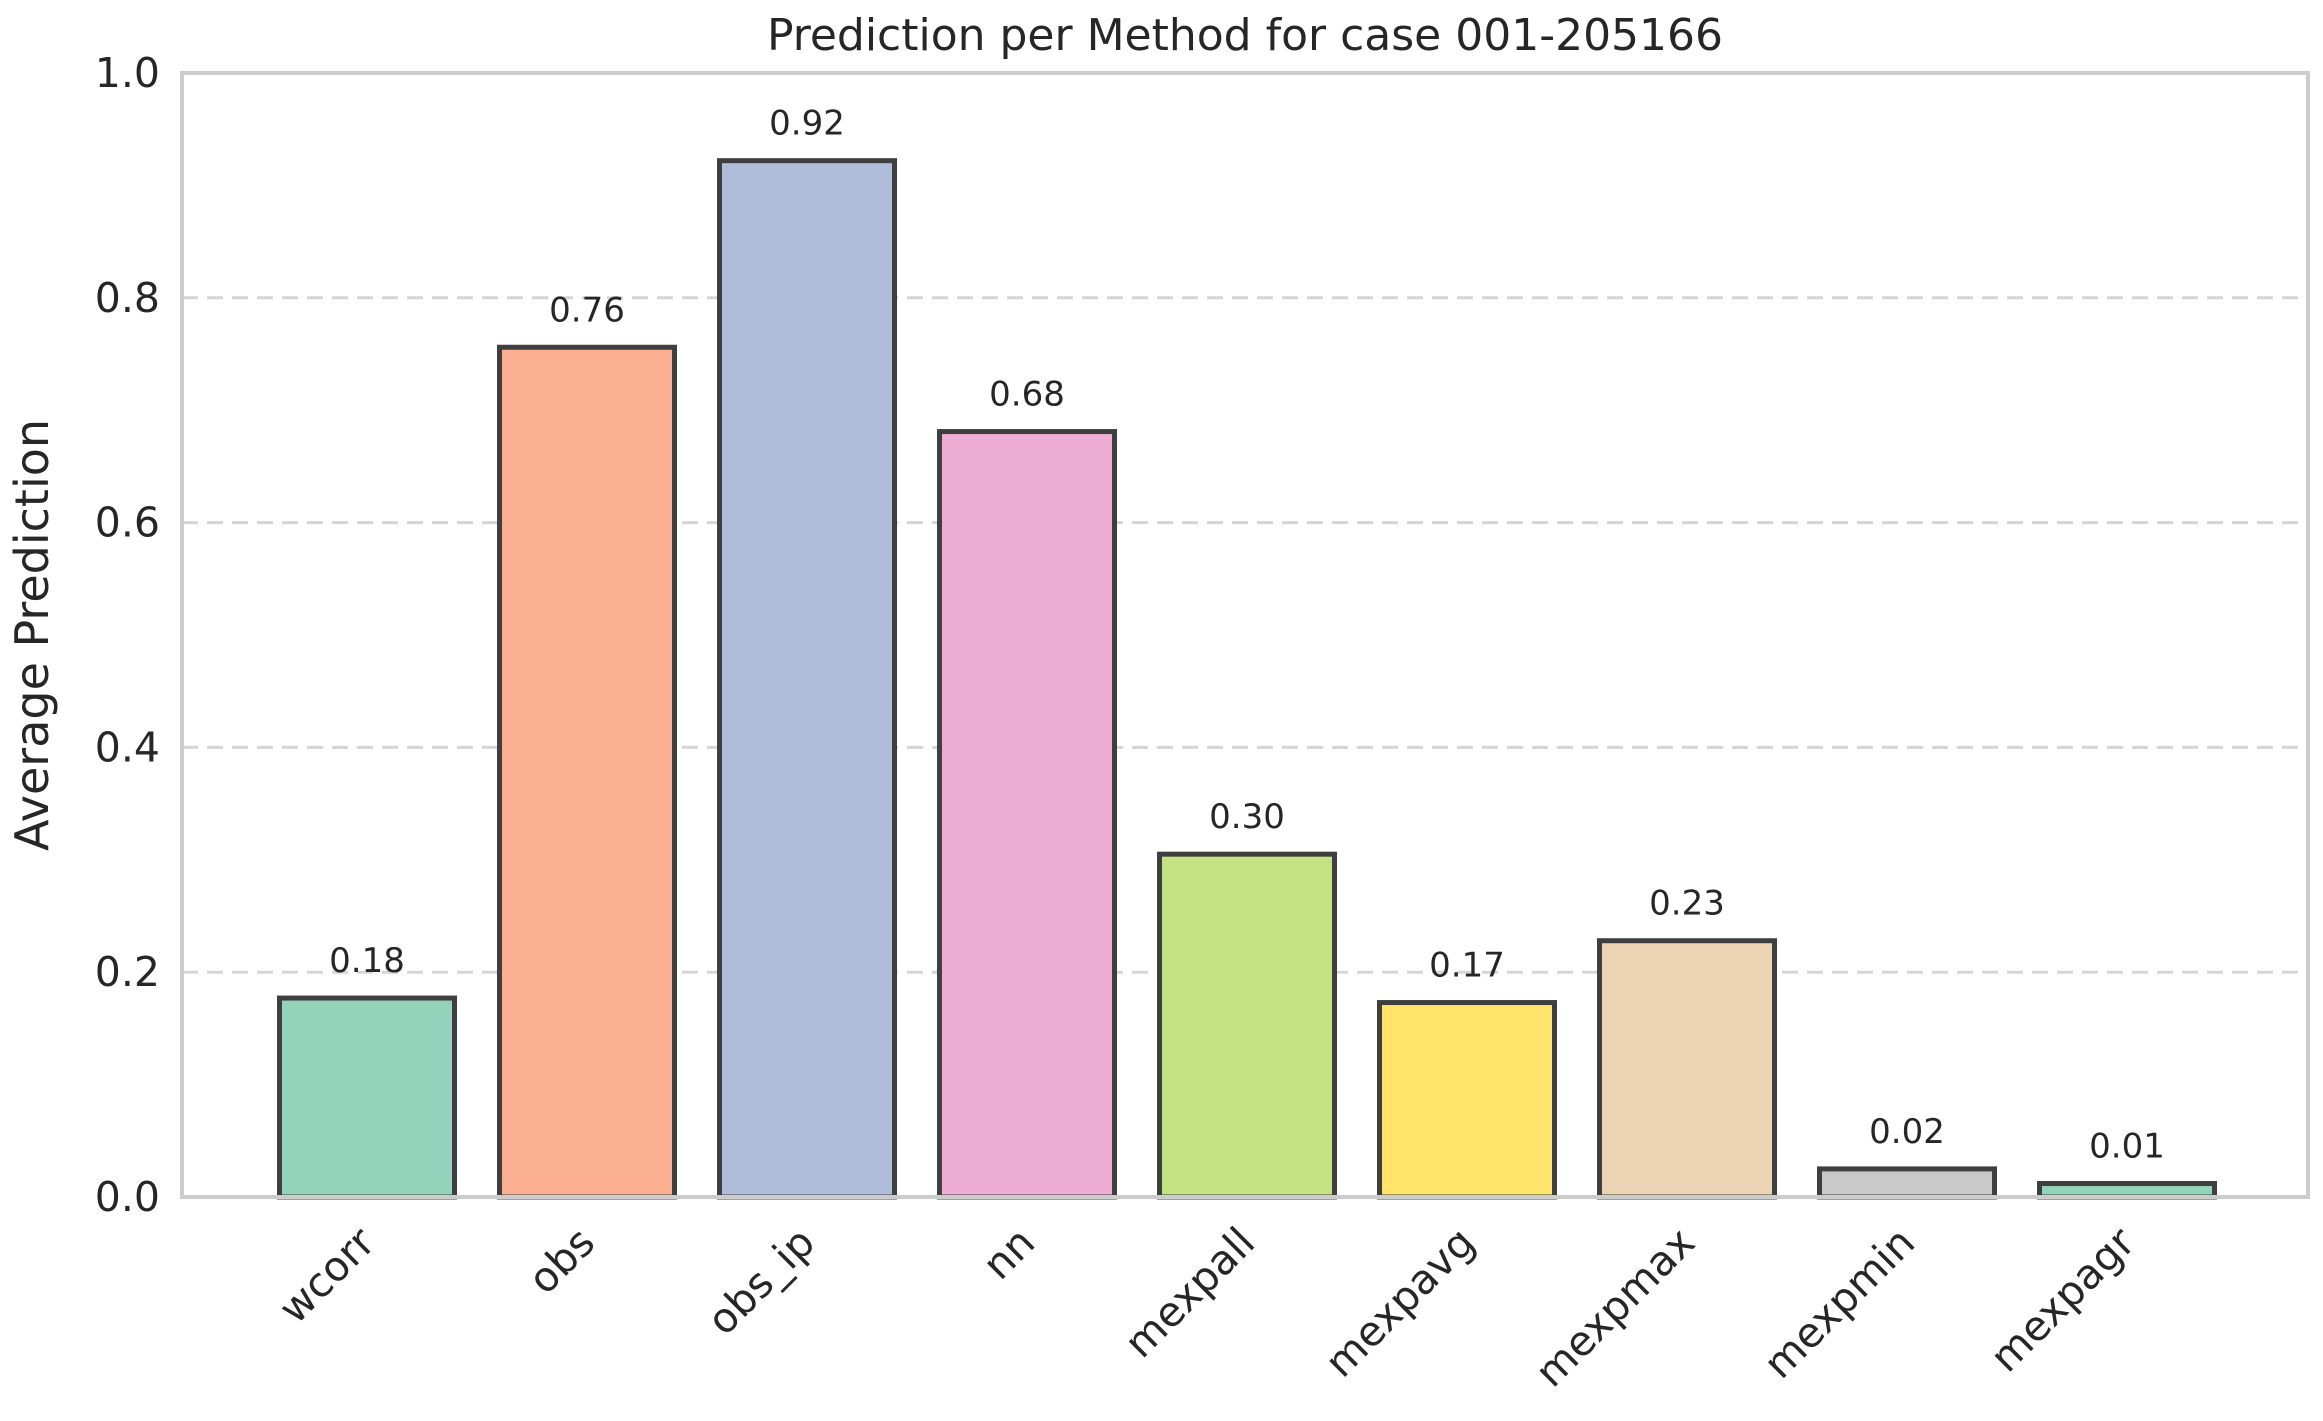  Describe the element at coordinates (1907, 1183) in the screenshot. I see `bar-mexpmin` at that location.